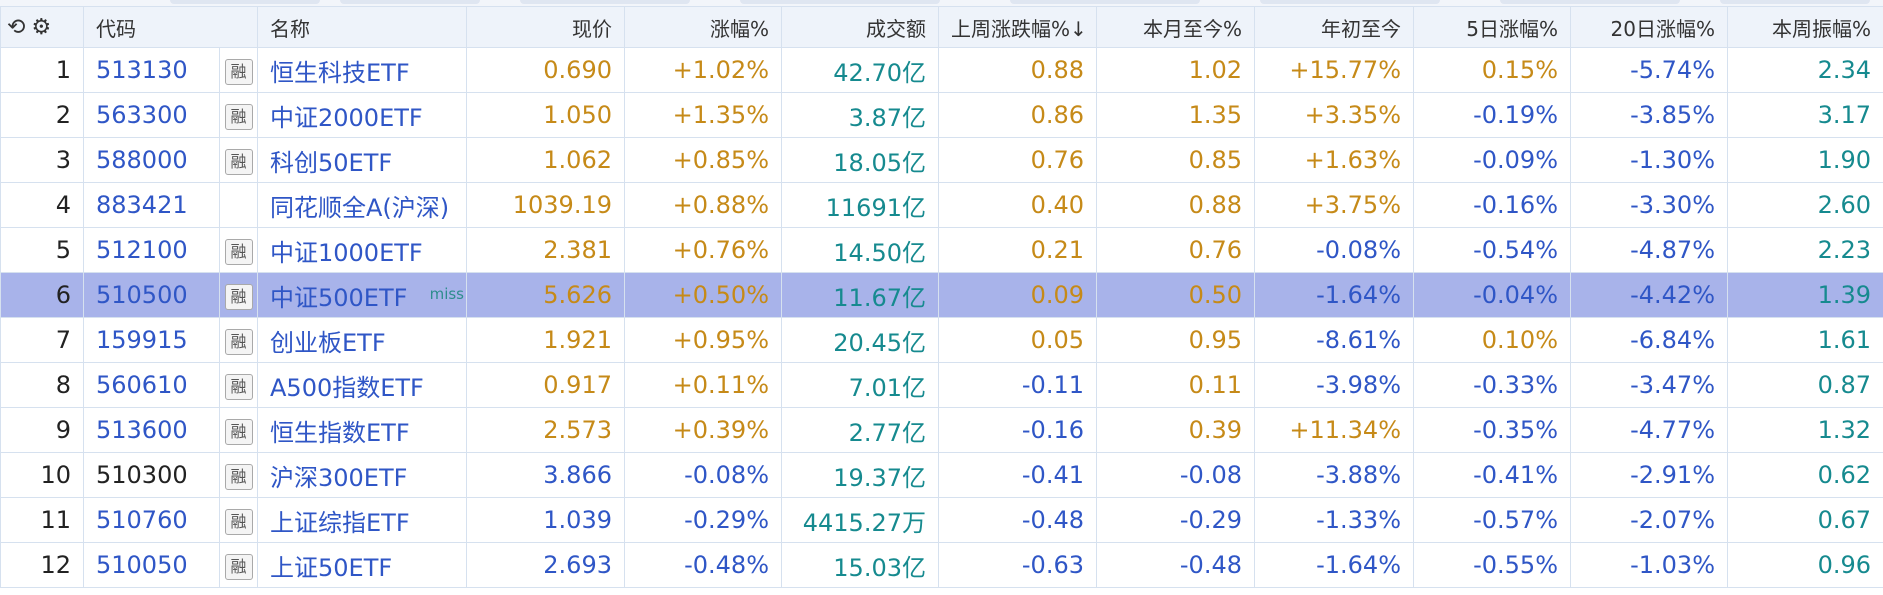 This screenshot has height=595, width=1883. Describe the element at coordinates (860, 295) in the screenshot. I see `turnover-cell: 11.67亿` at that location.